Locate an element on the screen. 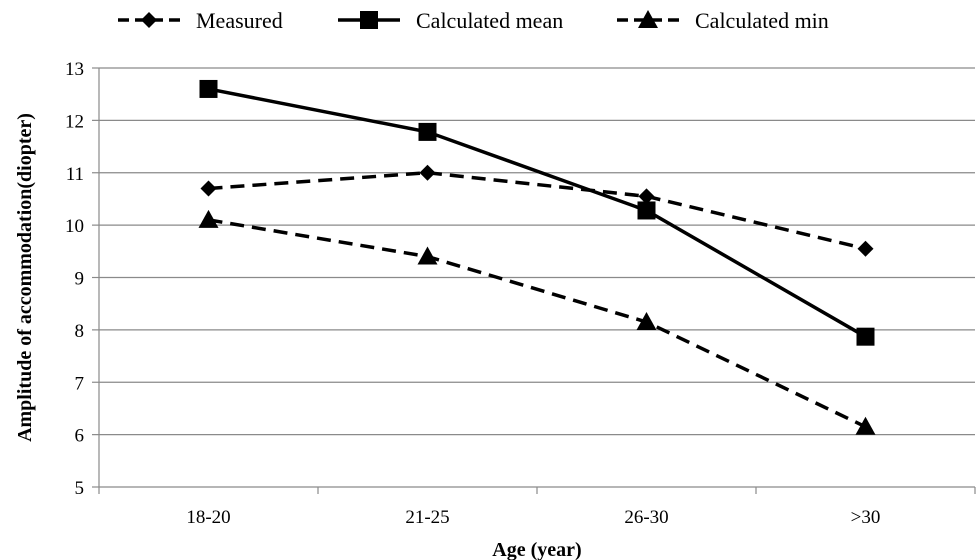 The width and height of the screenshot is (977, 560). x-tick-label: 18-20 is located at coordinates (208, 517).